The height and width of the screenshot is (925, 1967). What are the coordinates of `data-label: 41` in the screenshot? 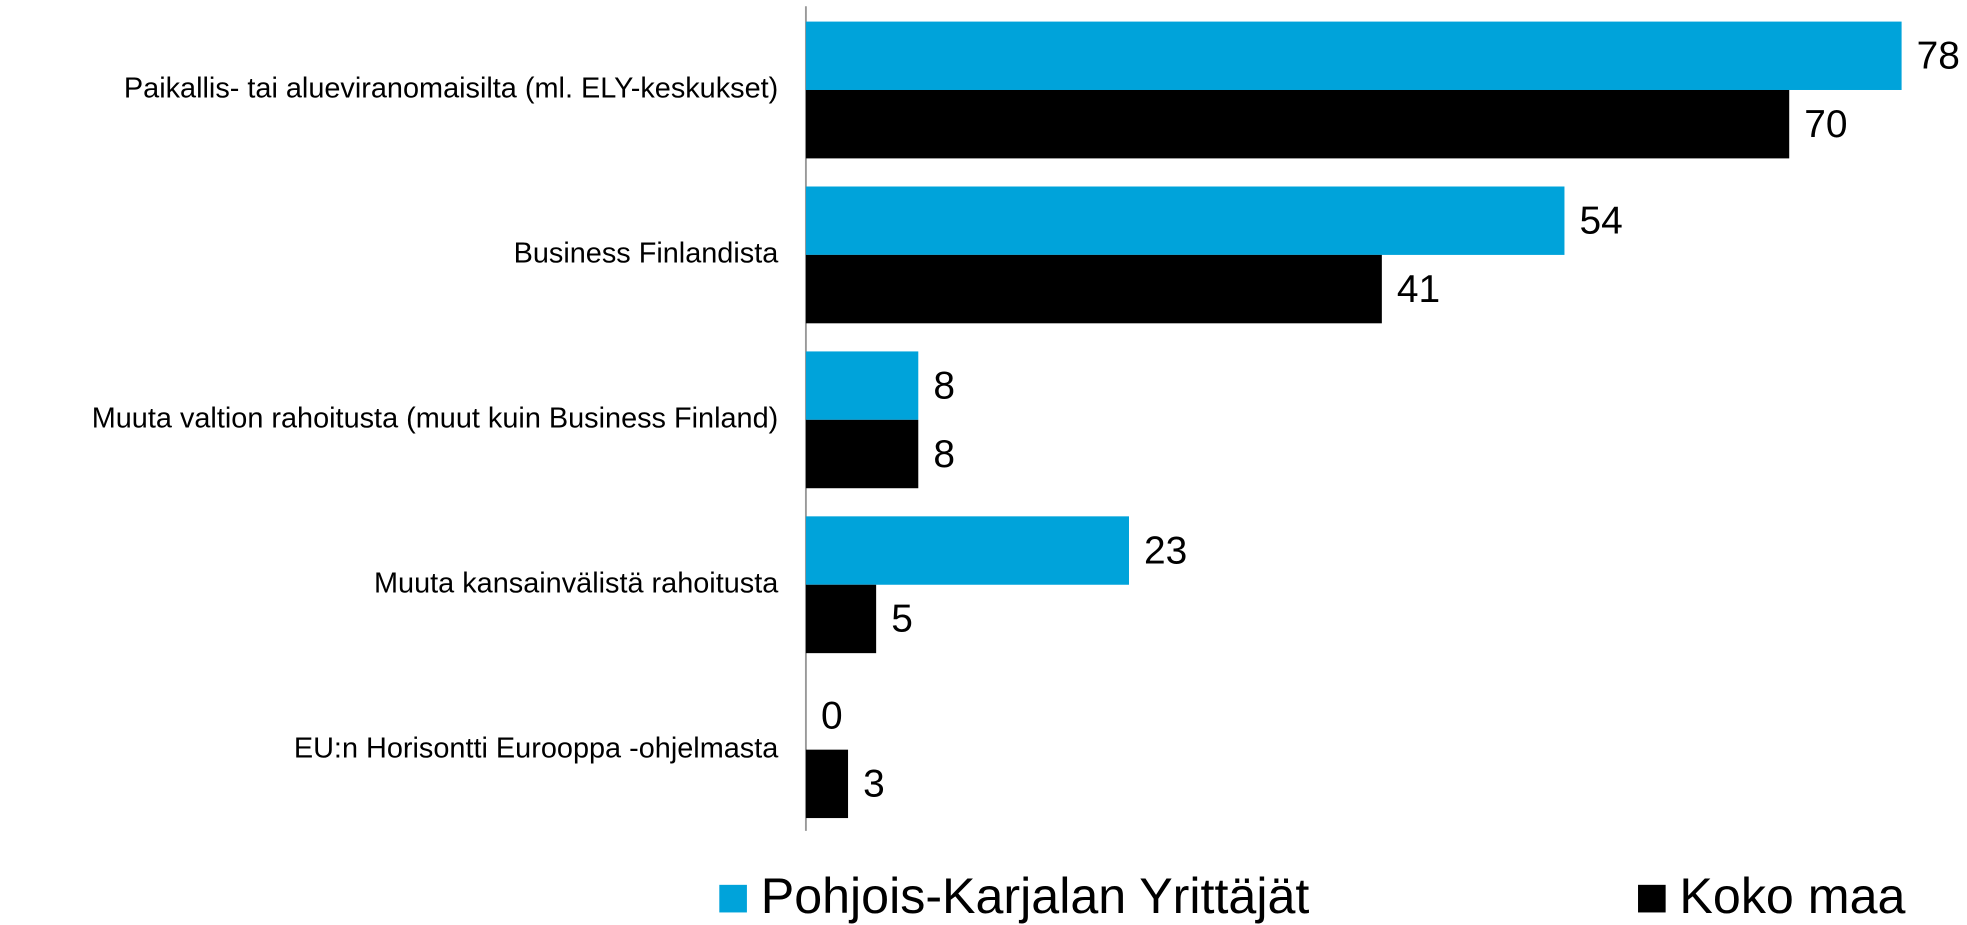 It's located at (1418, 289).